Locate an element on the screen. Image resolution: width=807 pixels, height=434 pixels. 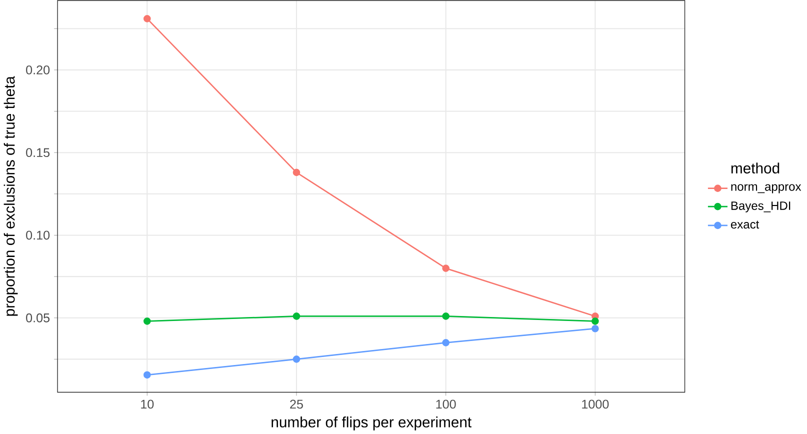
x-tick-label: 10 is located at coordinates (147, 404).